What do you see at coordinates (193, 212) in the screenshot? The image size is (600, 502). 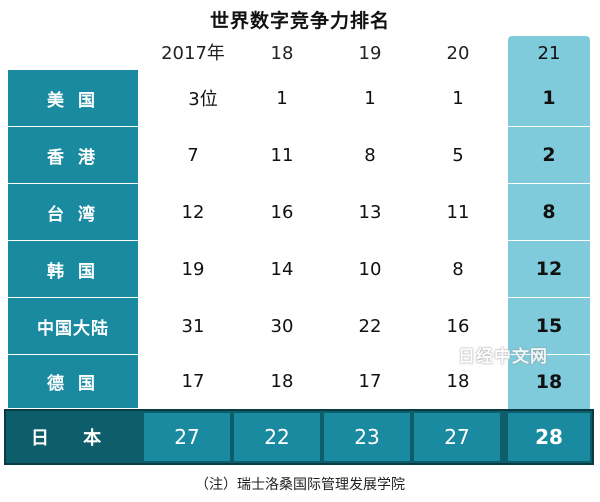 I see `cell: 12` at bounding box center [193, 212].